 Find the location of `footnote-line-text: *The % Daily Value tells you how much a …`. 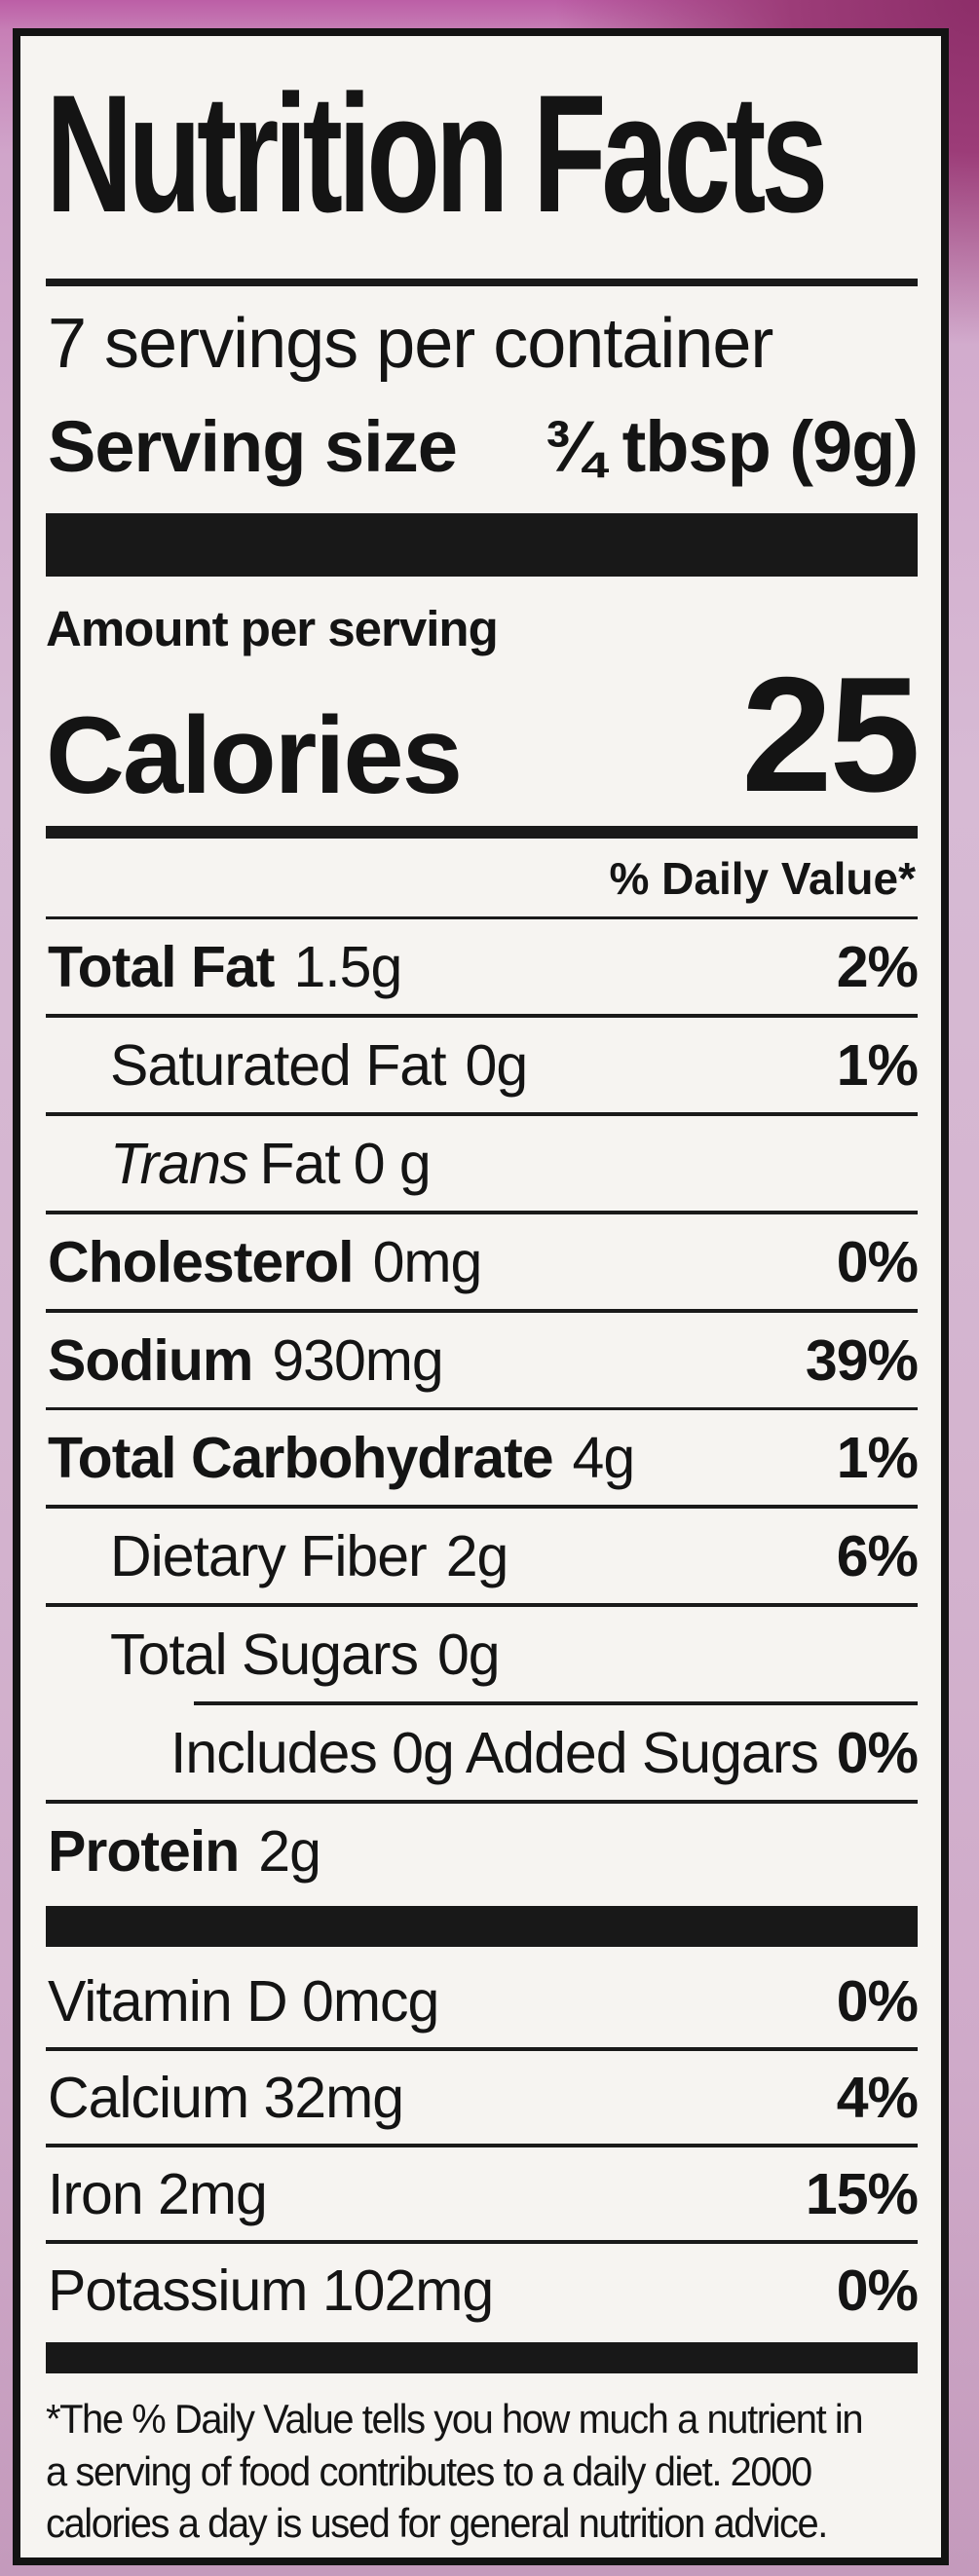

footnote-line-text: *The % Daily Value tells you how much a … is located at coordinates (455, 2418).